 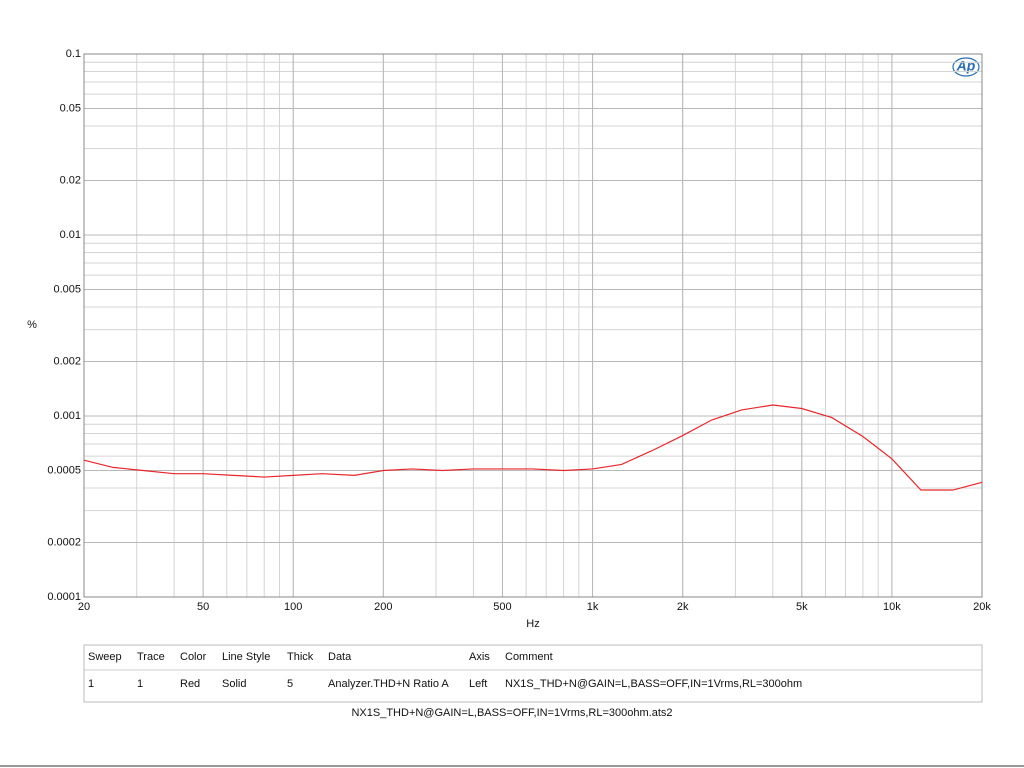 I want to click on table-border, so click(x=533, y=673).